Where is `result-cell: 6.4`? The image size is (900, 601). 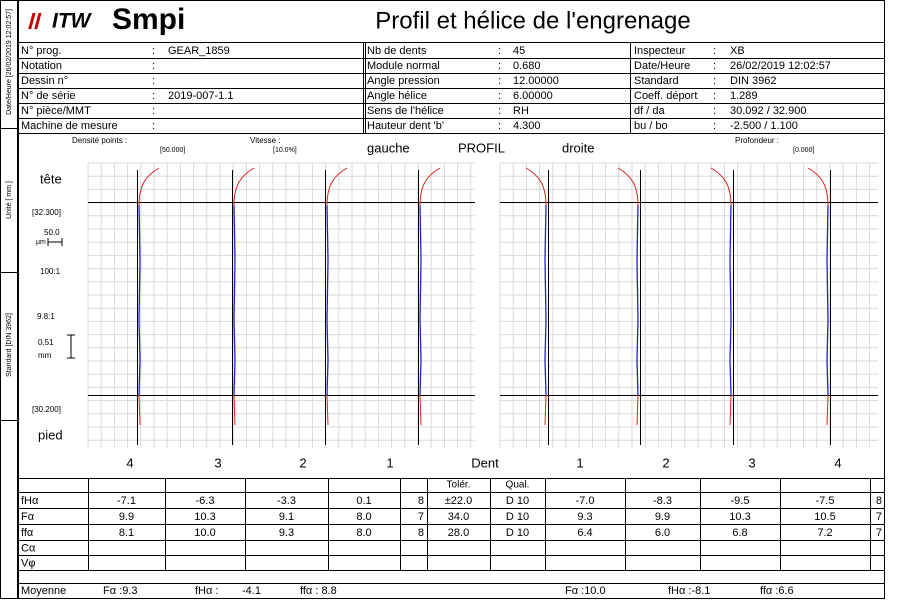 result-cell: 6.4 is located at coordinates (584, 533).